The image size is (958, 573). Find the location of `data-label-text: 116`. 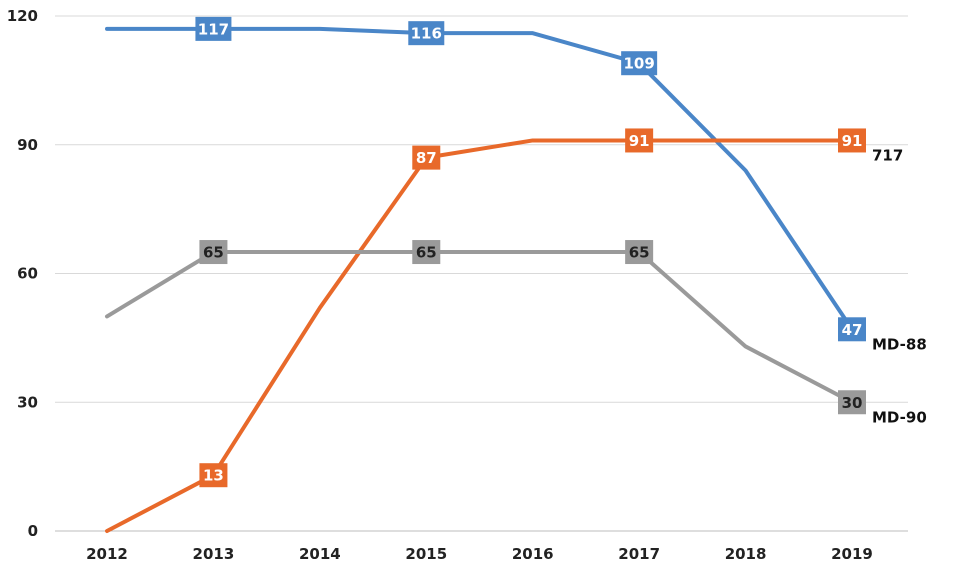

data-label-text: 116 is located at coordinates (426, 34).